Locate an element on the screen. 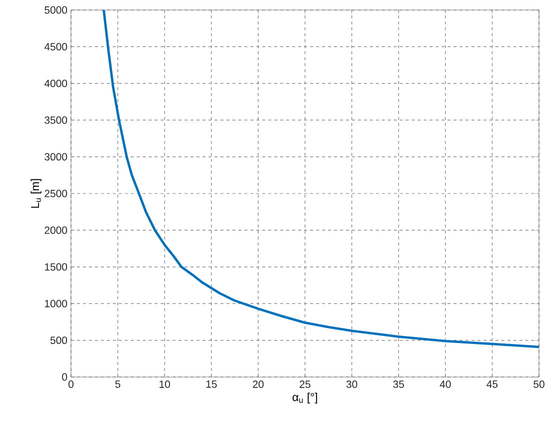  y-tick-label: 500 is located at coordinates (59, 340).